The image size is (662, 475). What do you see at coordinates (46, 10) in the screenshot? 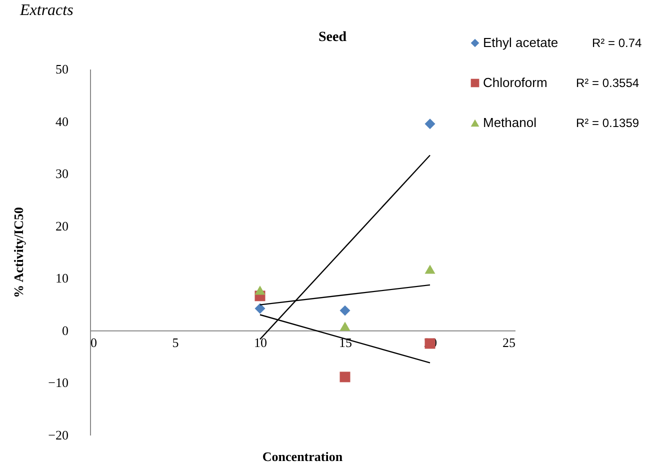
I see `text: Extracts` at bounding box center [46, 10].